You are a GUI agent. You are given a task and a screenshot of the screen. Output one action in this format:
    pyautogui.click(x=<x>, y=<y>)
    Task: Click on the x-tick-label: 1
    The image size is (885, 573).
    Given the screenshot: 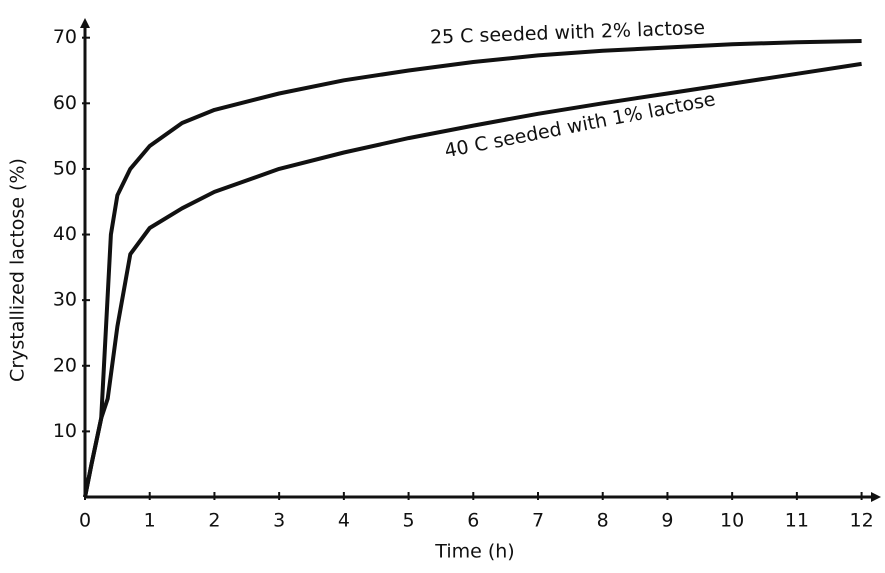 What is the action you would take?
    pyautogui.click(x=150, y=521)
    